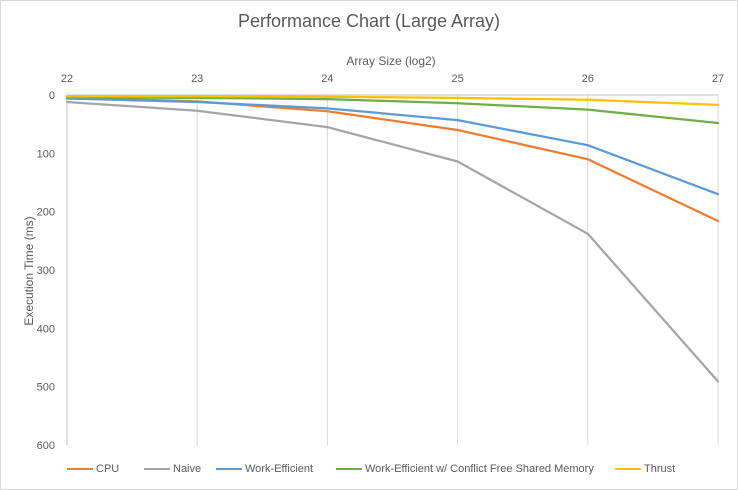 Image resolution: width=738 pixels, height=490 pixels. What do you see at coordinates (628, 469) in the screenshot?
I see `legend-swatch-thrust` at bounding box center [628, 469].